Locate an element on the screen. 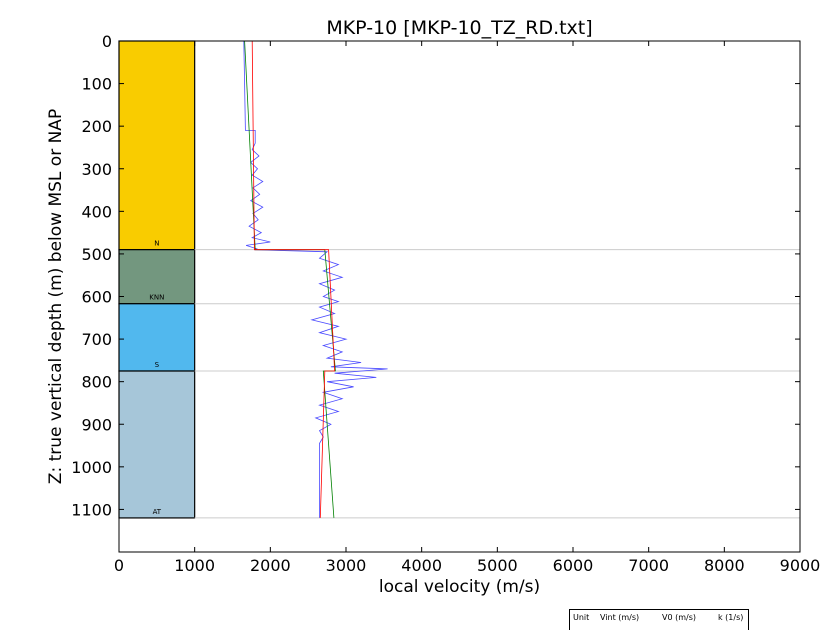  x-tick-label: 0 is located at coordinates (119, 565).